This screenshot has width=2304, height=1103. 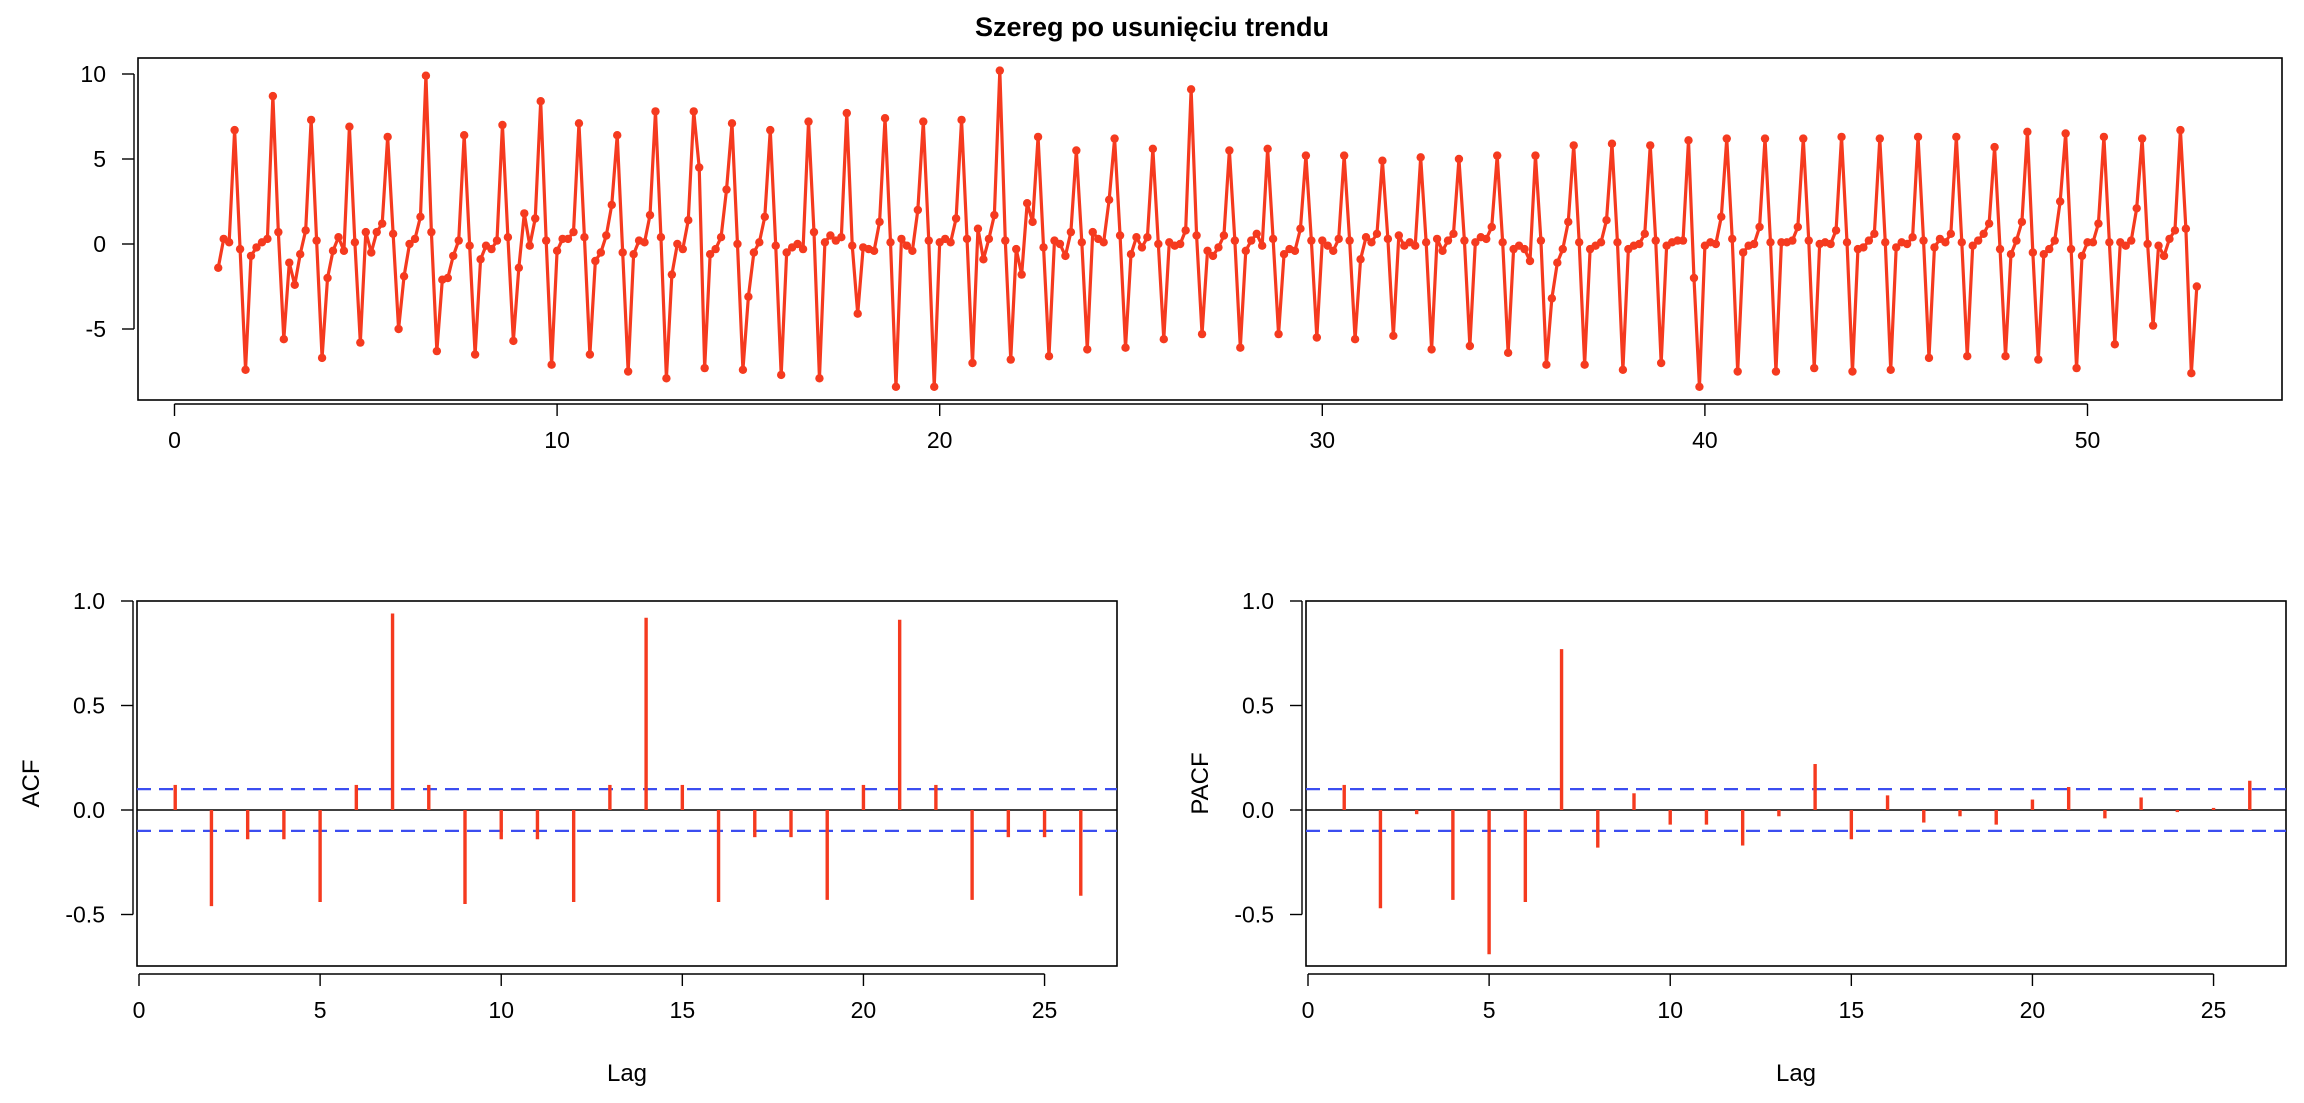 I want to click on acf-x-tick-label: 5, so click(x=320, y=1010).